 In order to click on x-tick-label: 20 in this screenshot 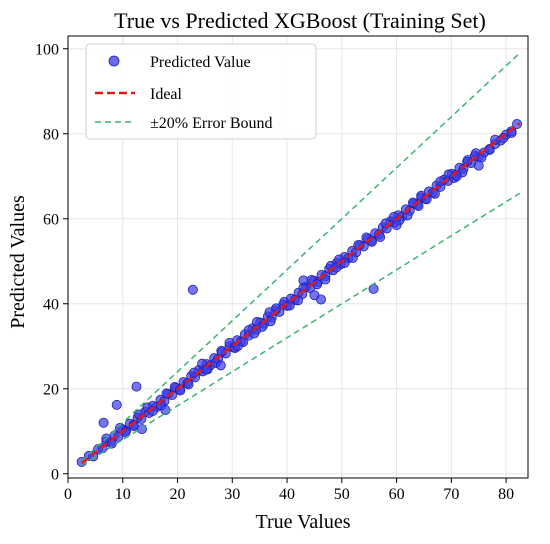, I will do `click(178, 494)`.